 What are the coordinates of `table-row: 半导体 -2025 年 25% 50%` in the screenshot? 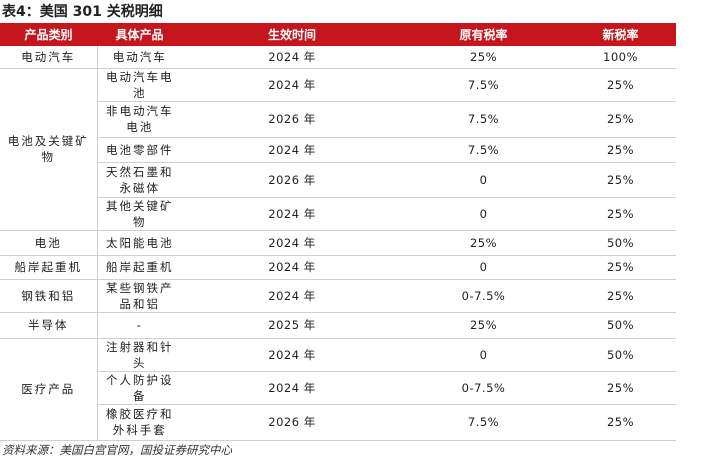 It's located at (338, 325).